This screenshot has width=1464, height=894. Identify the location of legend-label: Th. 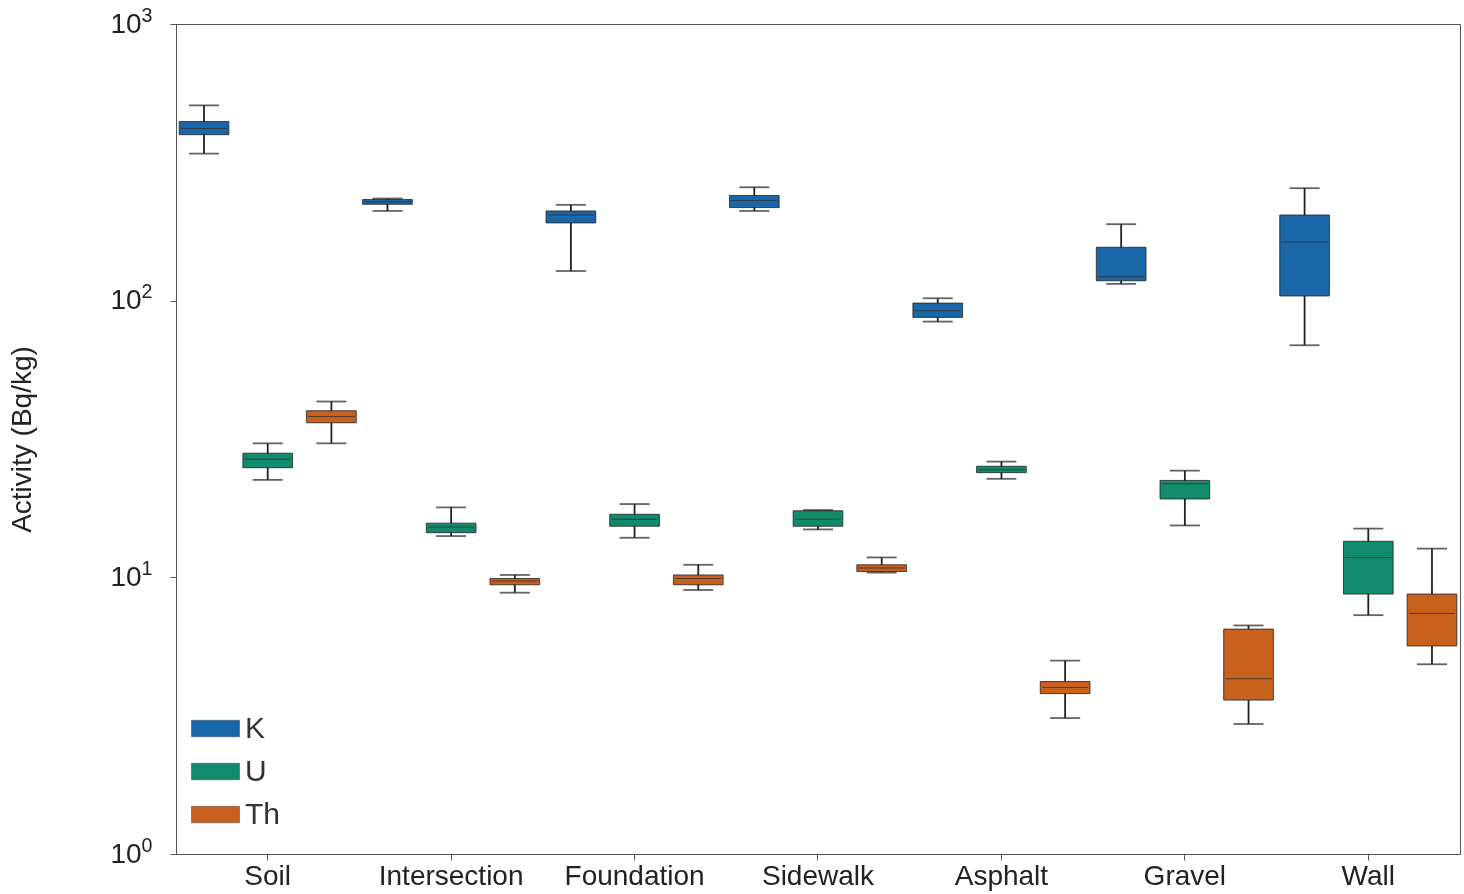
(263, 813).